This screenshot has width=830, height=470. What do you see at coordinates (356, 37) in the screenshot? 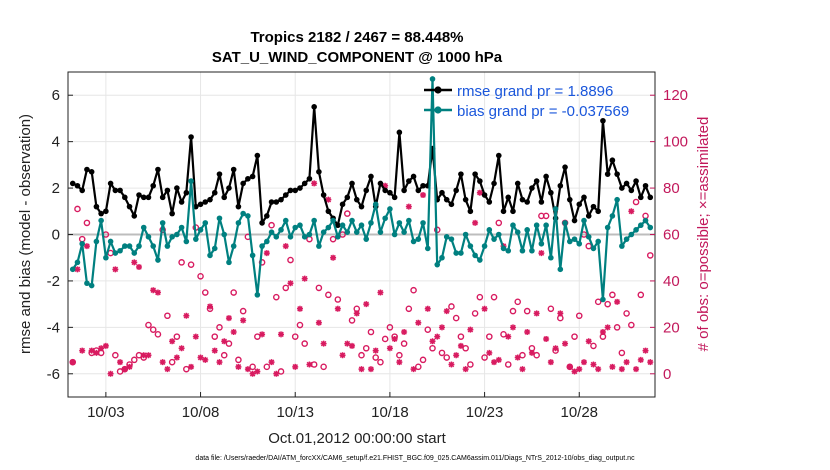
I see `chart-title: Tropics 2182 / 2467 = 88.448%` at bounding box center [356, 37].